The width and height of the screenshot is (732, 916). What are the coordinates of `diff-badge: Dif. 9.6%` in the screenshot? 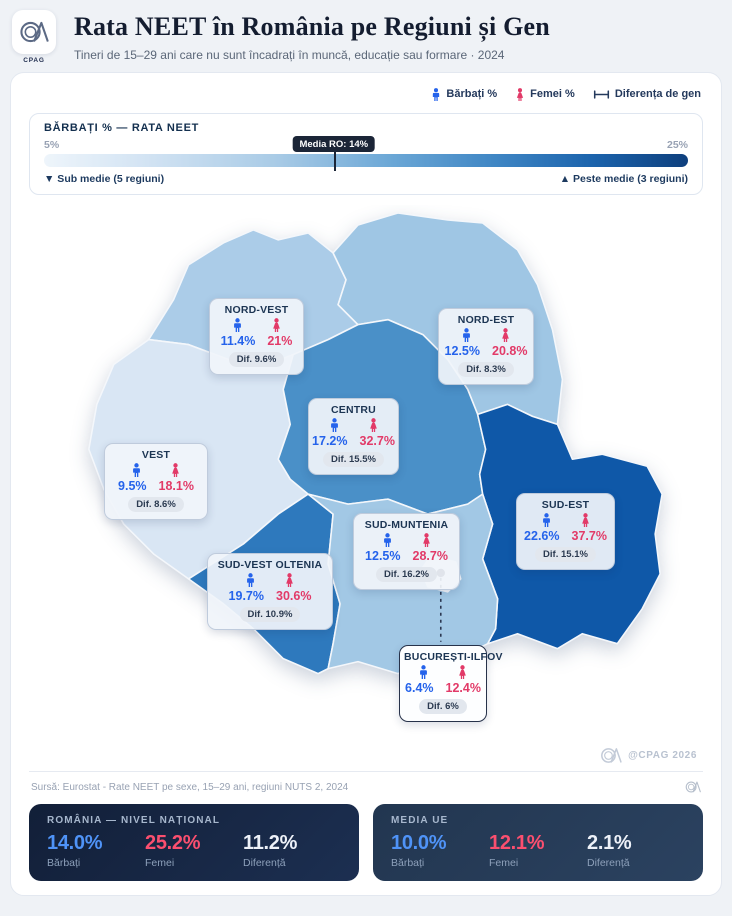 It's located at (256, 359).